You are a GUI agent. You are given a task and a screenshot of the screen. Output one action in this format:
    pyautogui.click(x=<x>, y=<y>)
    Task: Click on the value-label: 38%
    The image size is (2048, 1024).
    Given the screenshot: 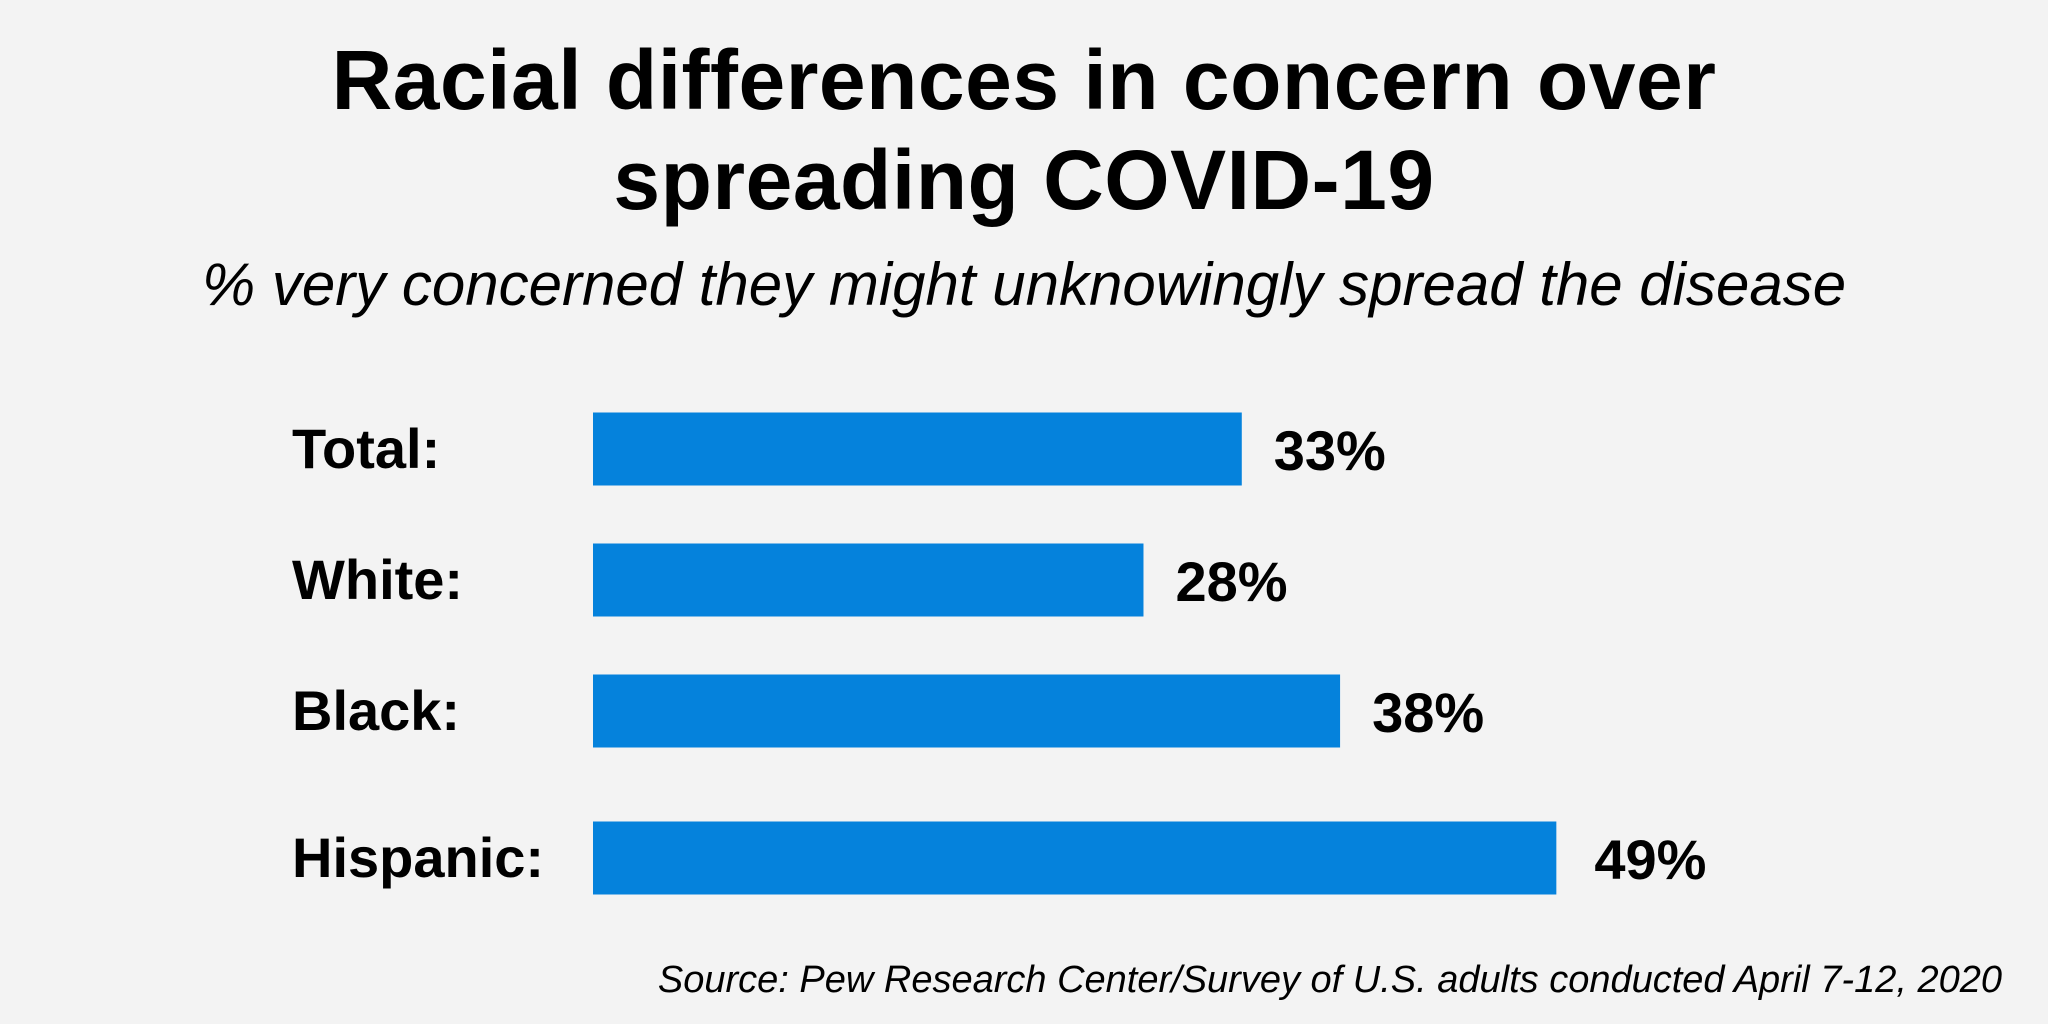 What is the action you would take?
    pyautogui.click(x=1428, y=712)
    